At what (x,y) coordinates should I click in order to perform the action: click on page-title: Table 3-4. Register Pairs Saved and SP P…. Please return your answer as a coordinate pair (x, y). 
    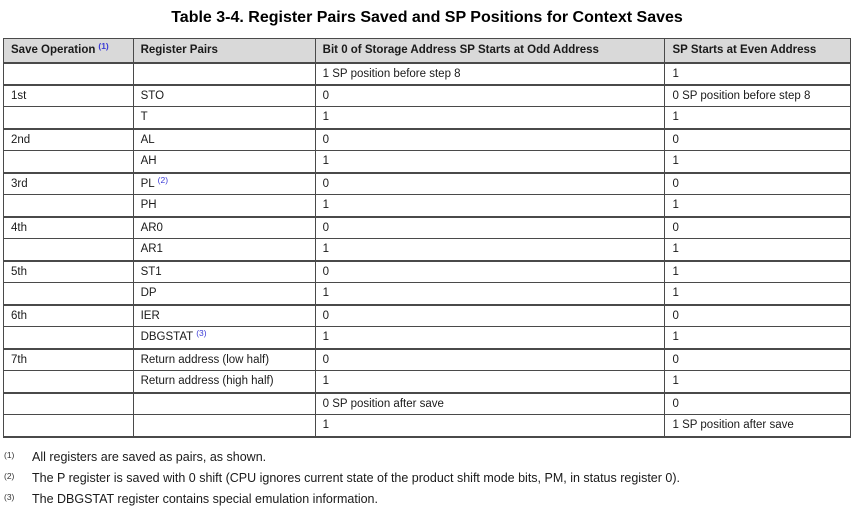
    Looking at the image, I should click on (427, 17).